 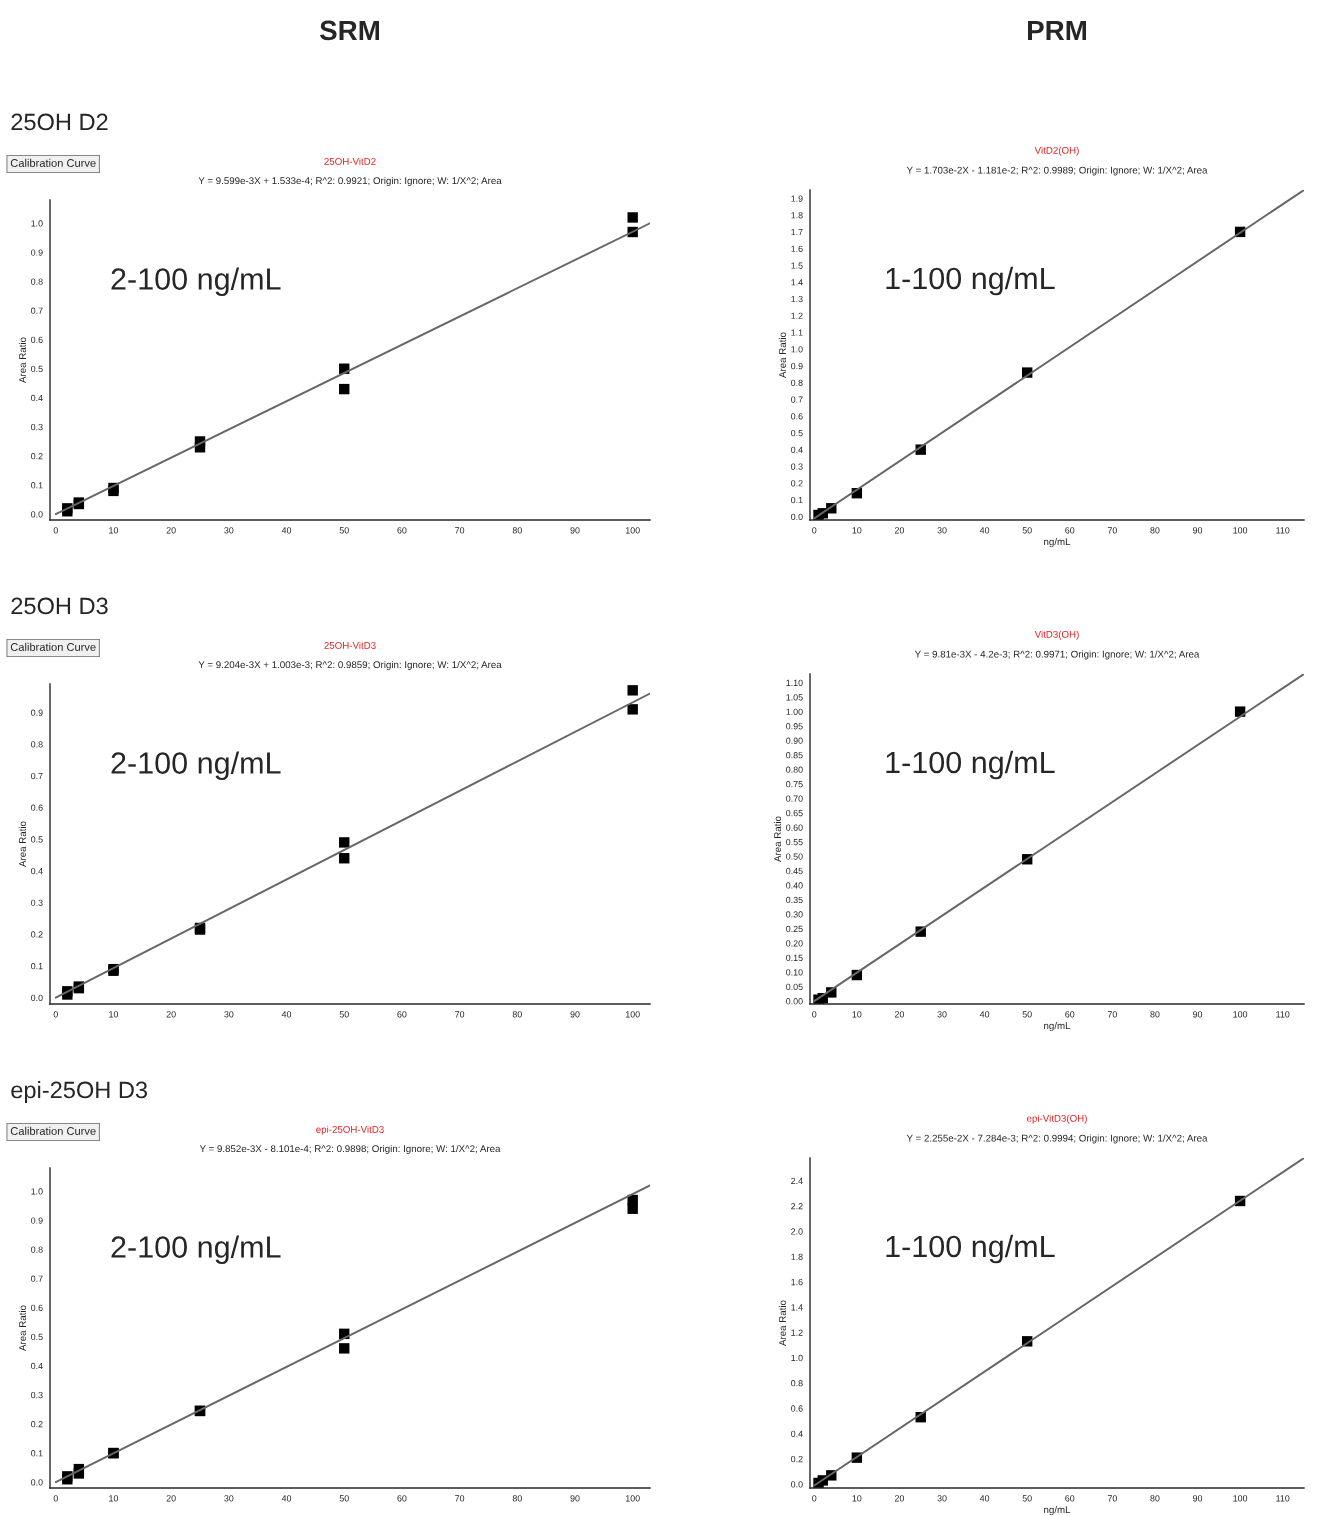 I want to click on text: PRM, so click(x=1056, y=30).